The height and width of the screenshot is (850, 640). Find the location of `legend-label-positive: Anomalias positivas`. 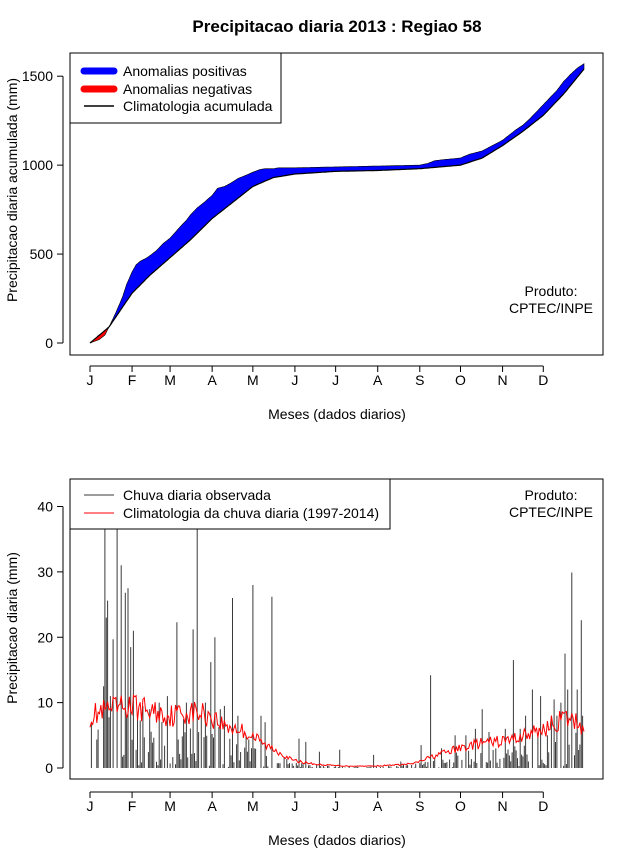

legend-label-positive: Anomalias positivas is located at coordinates (185, 71).